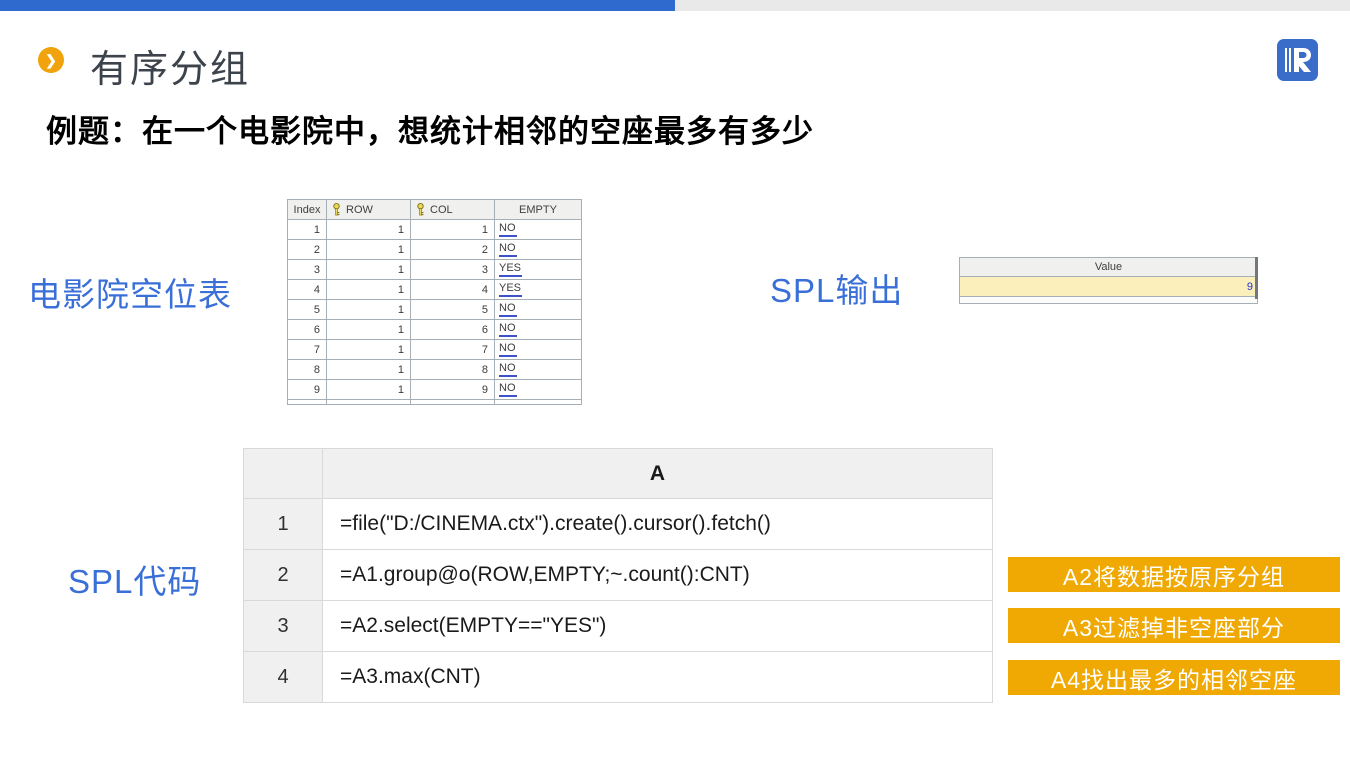  What do you see at coordinates (453, 270) in the screenshot?
I see `cell-col: 3` at bounding box center [453, 270].